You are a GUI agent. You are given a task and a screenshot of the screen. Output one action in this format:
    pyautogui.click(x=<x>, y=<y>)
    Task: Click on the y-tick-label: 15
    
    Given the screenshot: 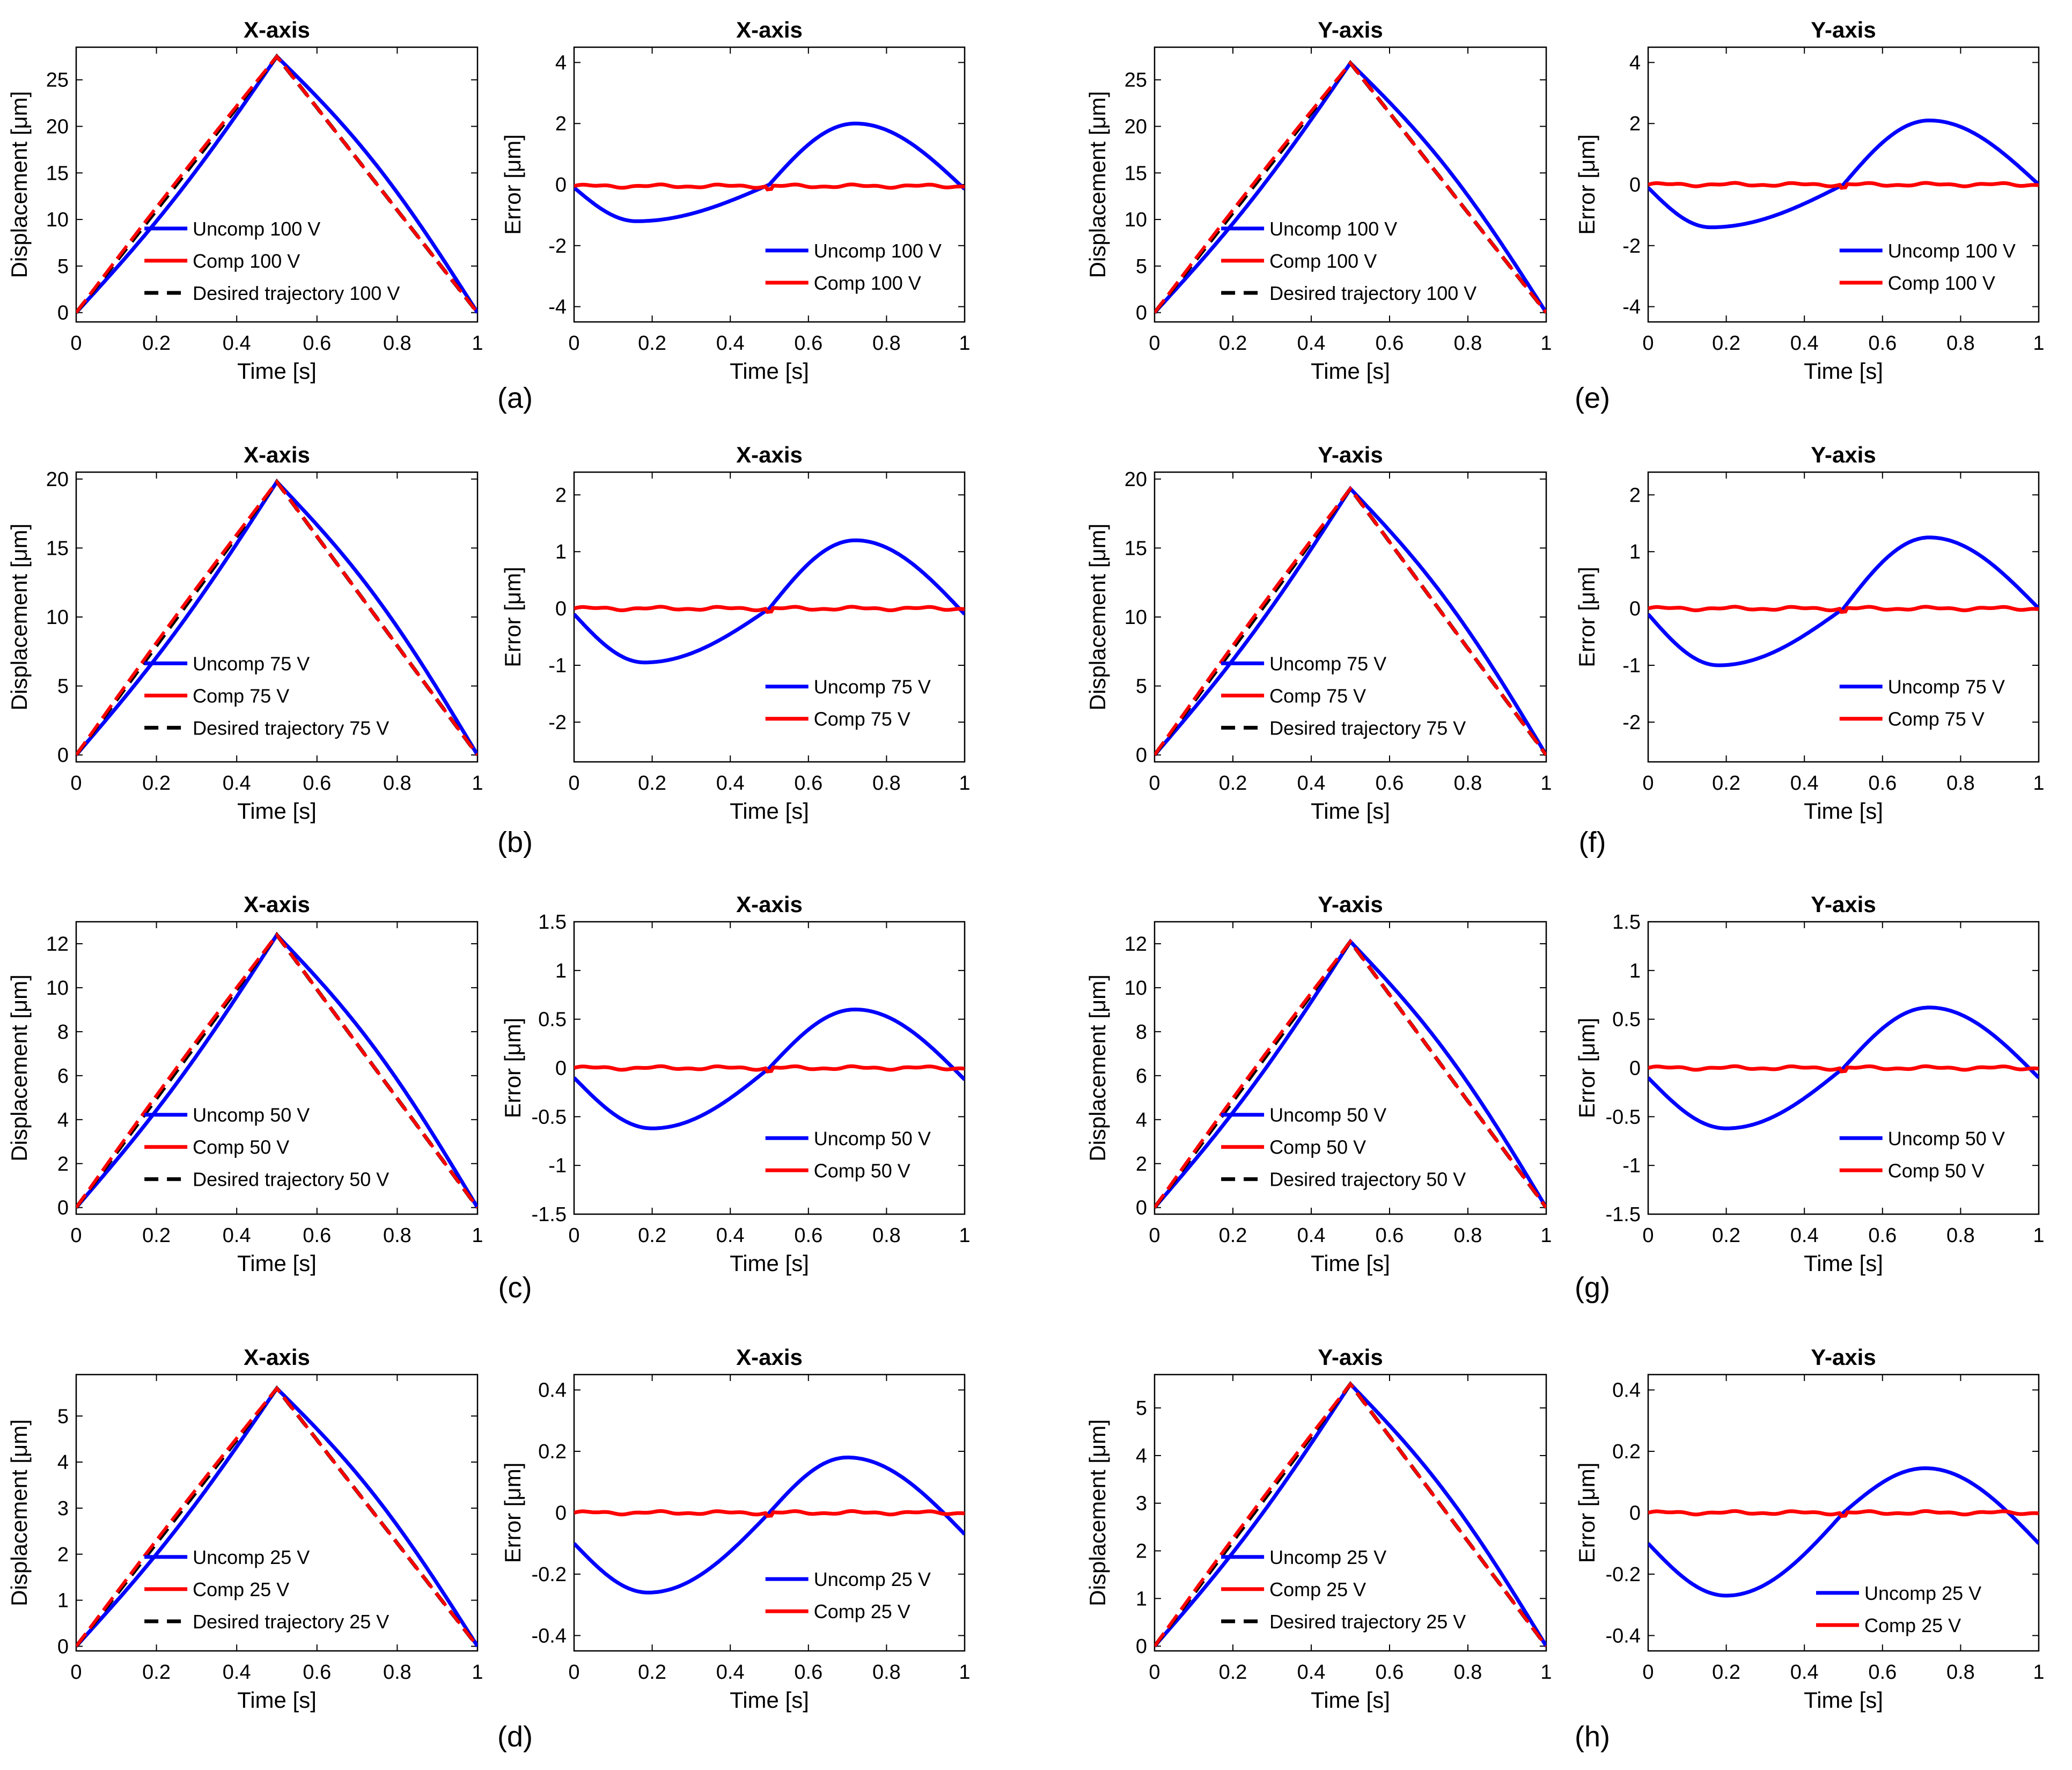 What is the action you would take?
    pyautogui.click(x=1136, y=173)
    